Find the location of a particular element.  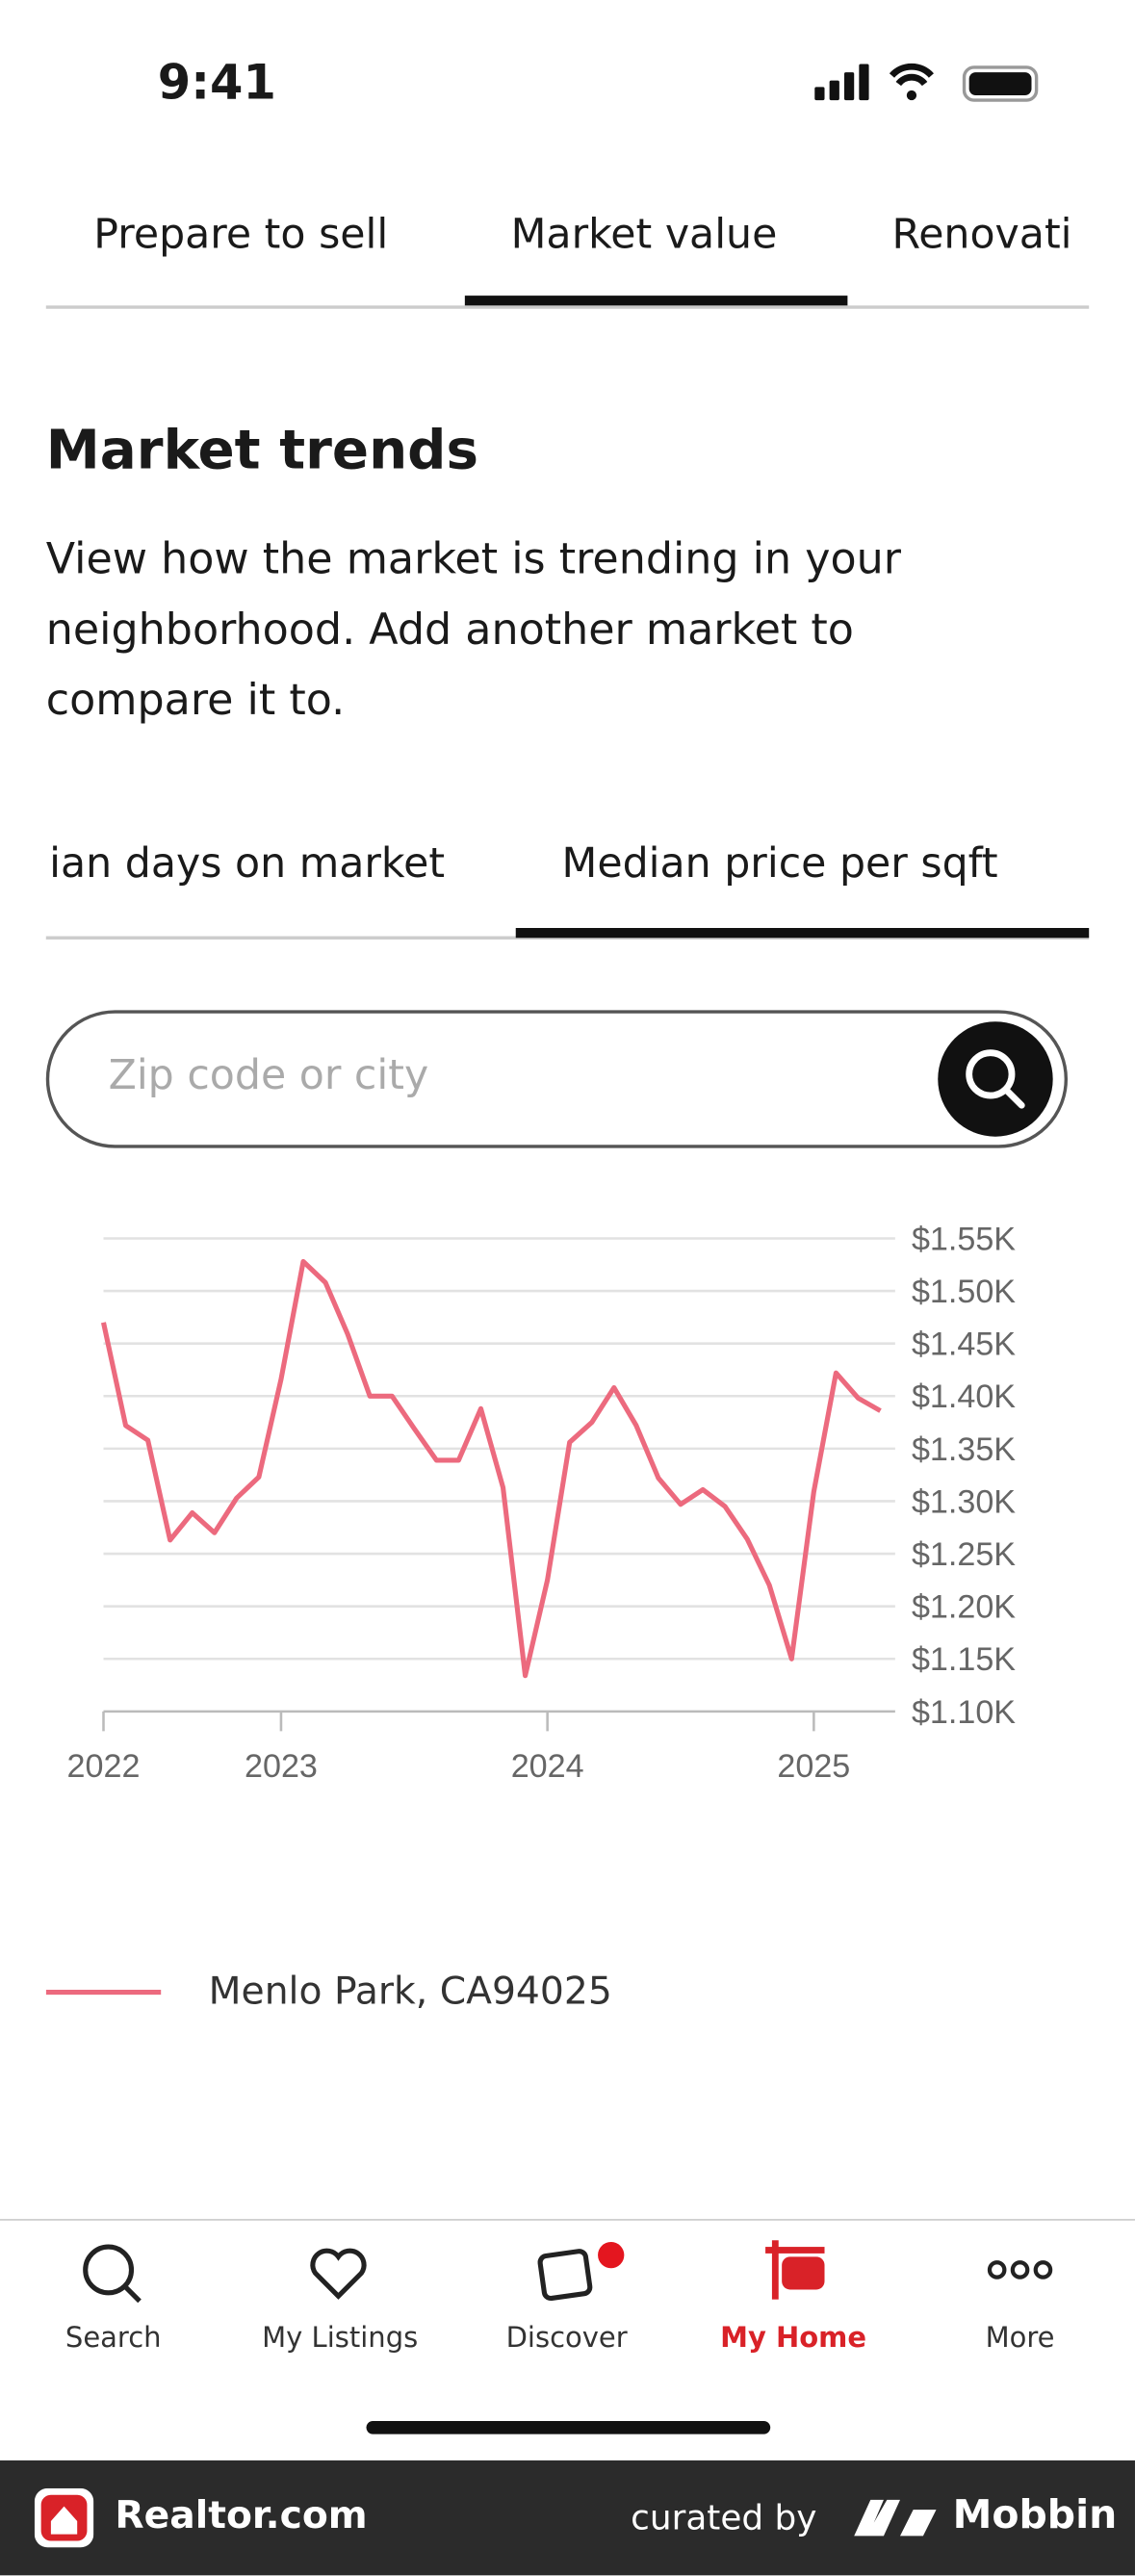

y-tick-label: $1.40K is located at coordinates (964, 1397).